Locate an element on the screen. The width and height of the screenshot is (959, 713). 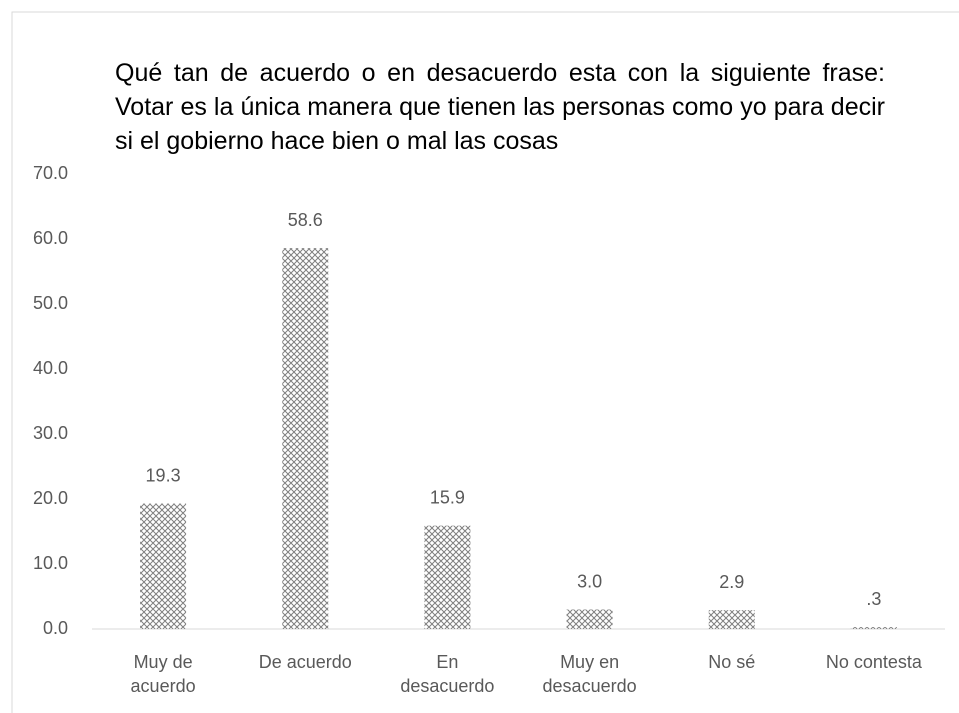
y-tick-label: 40.0 is located at coordinates (50, 368).